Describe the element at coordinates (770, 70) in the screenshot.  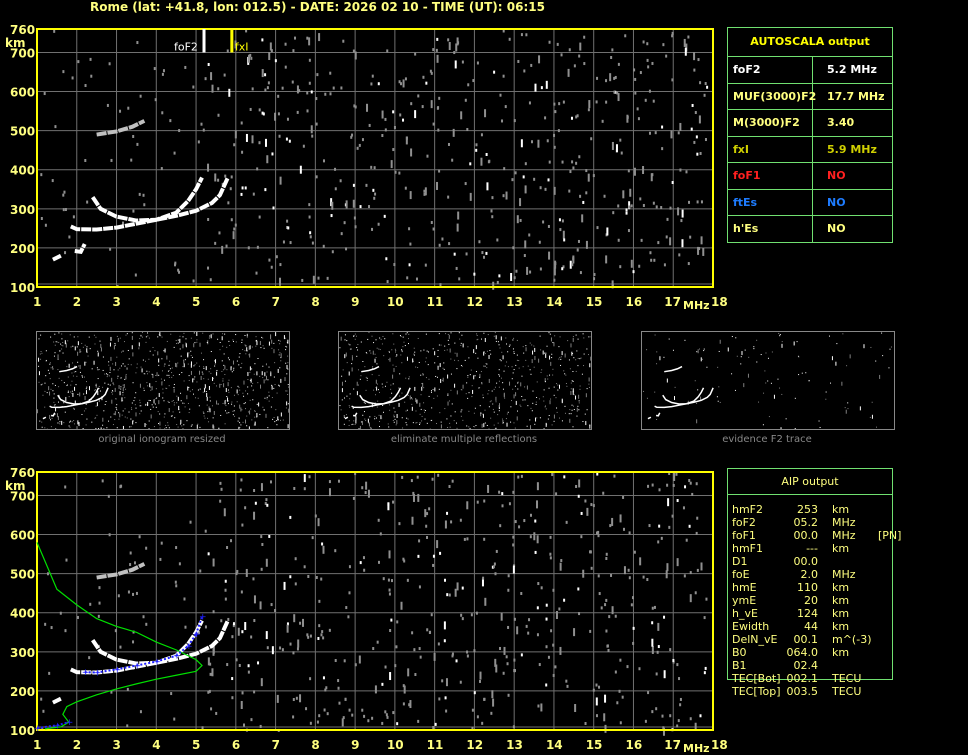
I see `autoscala-key: foF2` at that location.